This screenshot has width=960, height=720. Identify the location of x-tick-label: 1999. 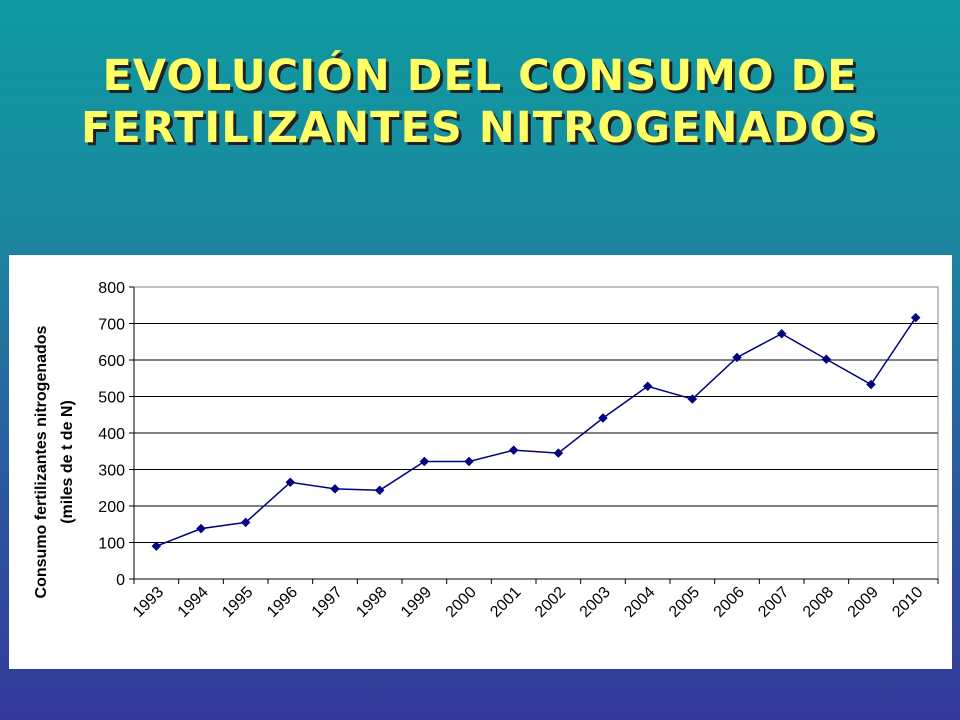
(416, 602).